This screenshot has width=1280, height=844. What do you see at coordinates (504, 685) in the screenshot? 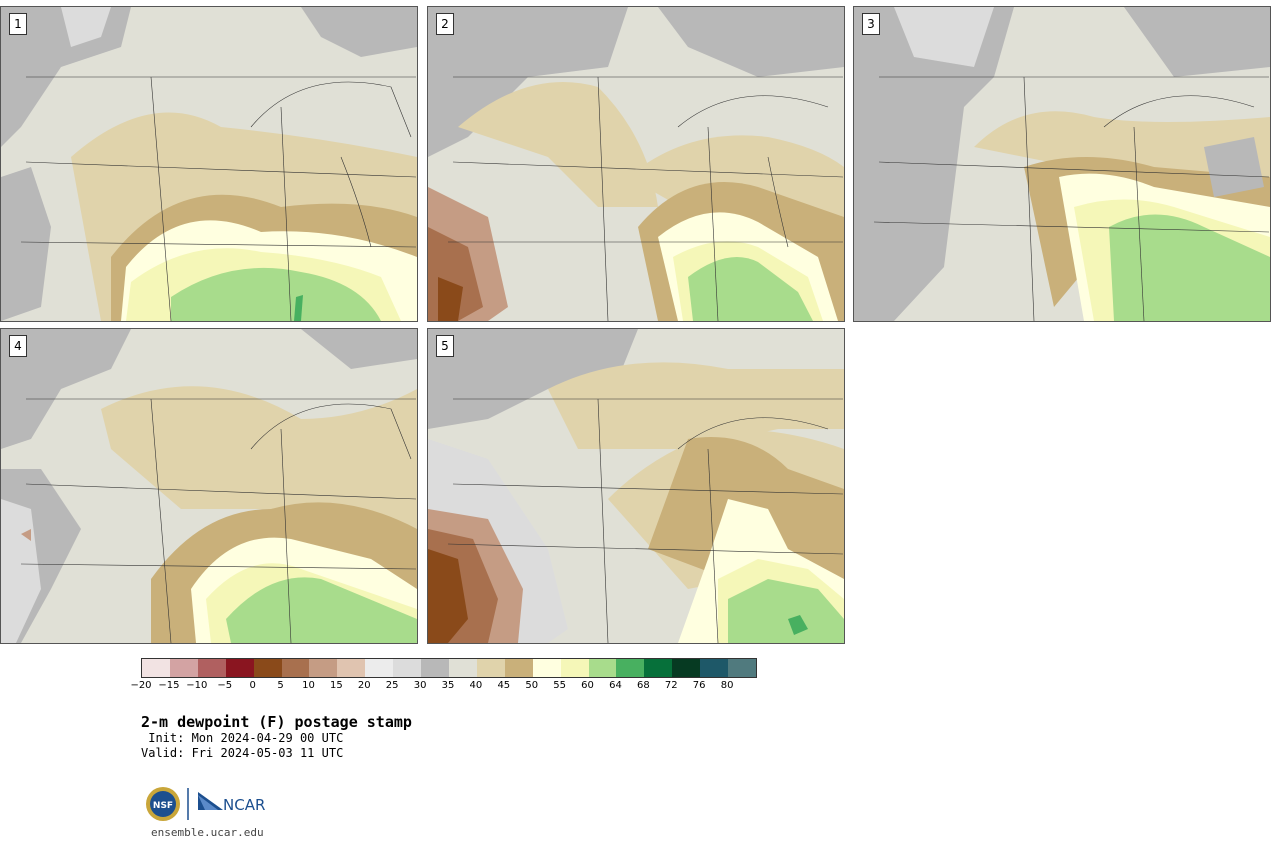
I see `colorbar-tick-label: 45` at bounding box center [504, 685].